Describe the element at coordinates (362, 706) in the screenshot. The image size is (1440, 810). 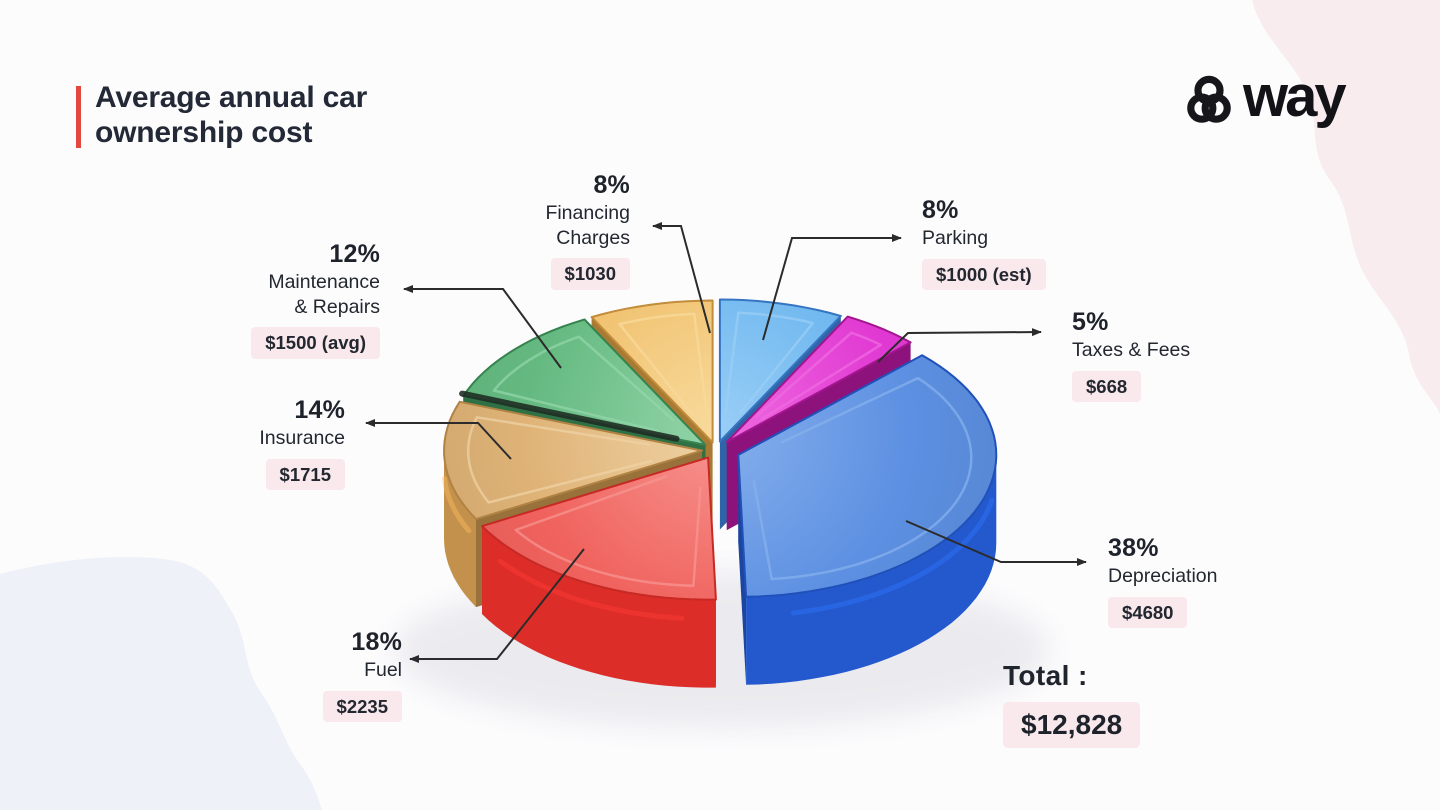
I see `amount-badge: $2235` at that location.